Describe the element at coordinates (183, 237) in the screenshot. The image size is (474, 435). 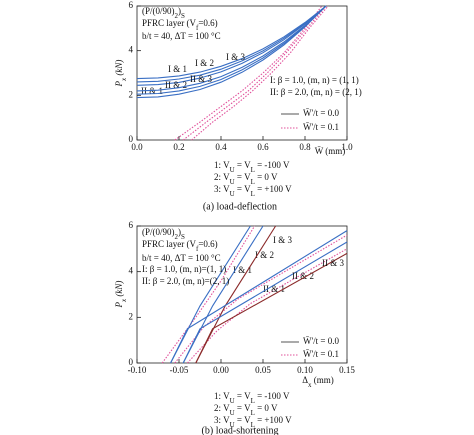
I see `text-part: S` at that location.